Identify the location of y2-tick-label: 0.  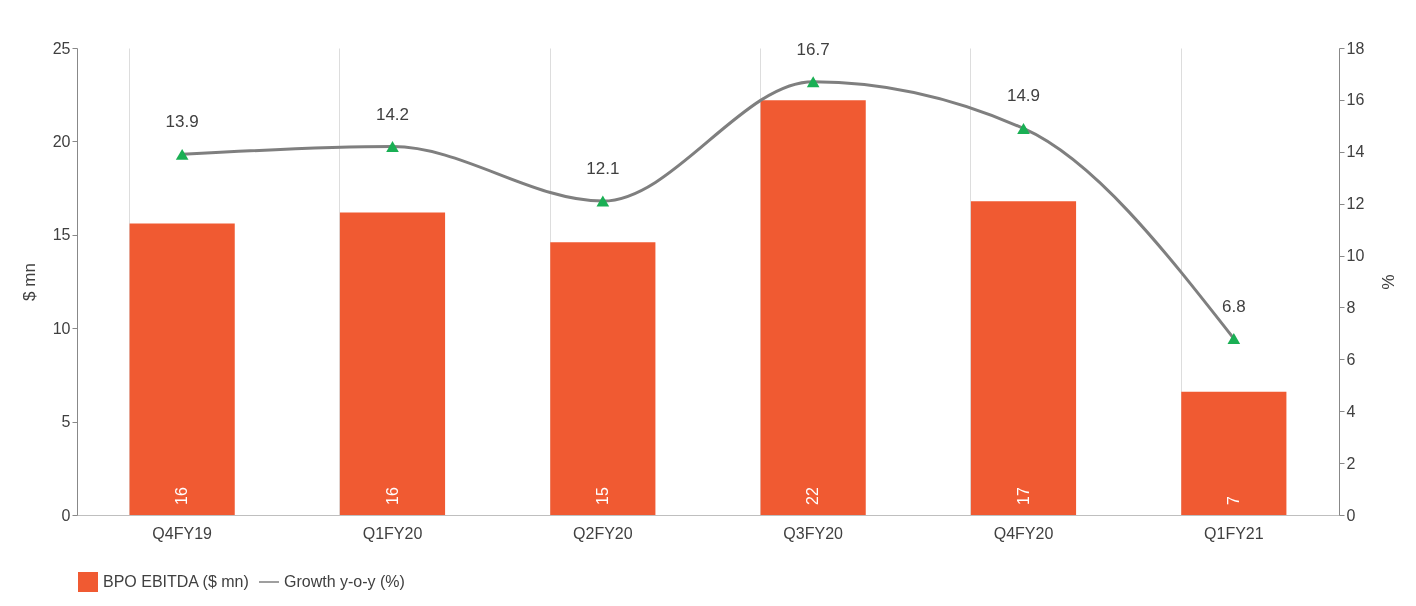
(1351, 515).